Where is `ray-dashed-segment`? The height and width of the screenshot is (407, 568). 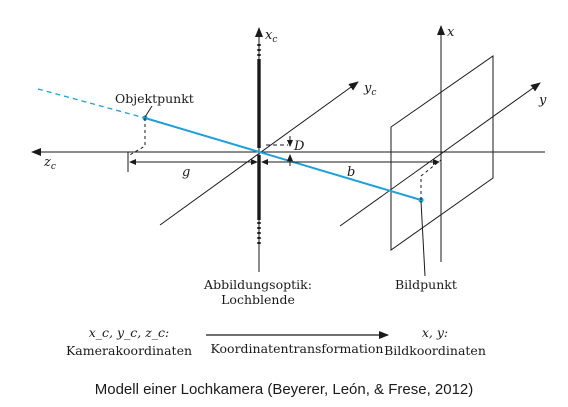 ray-dashed-segment is located at coordinates (91, 103).